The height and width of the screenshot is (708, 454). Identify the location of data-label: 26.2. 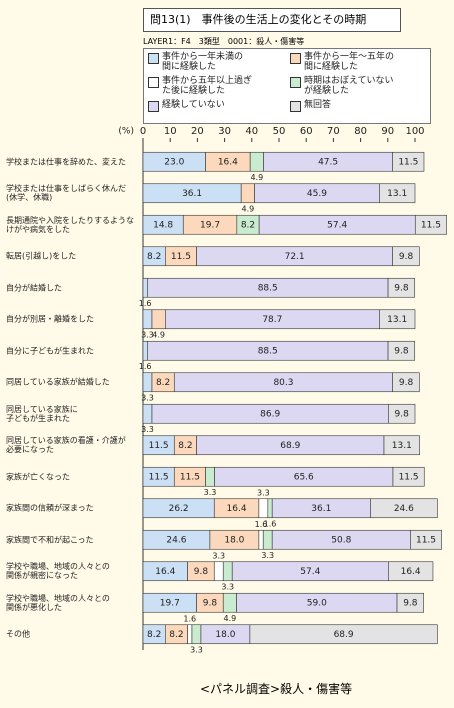
(179, 509).